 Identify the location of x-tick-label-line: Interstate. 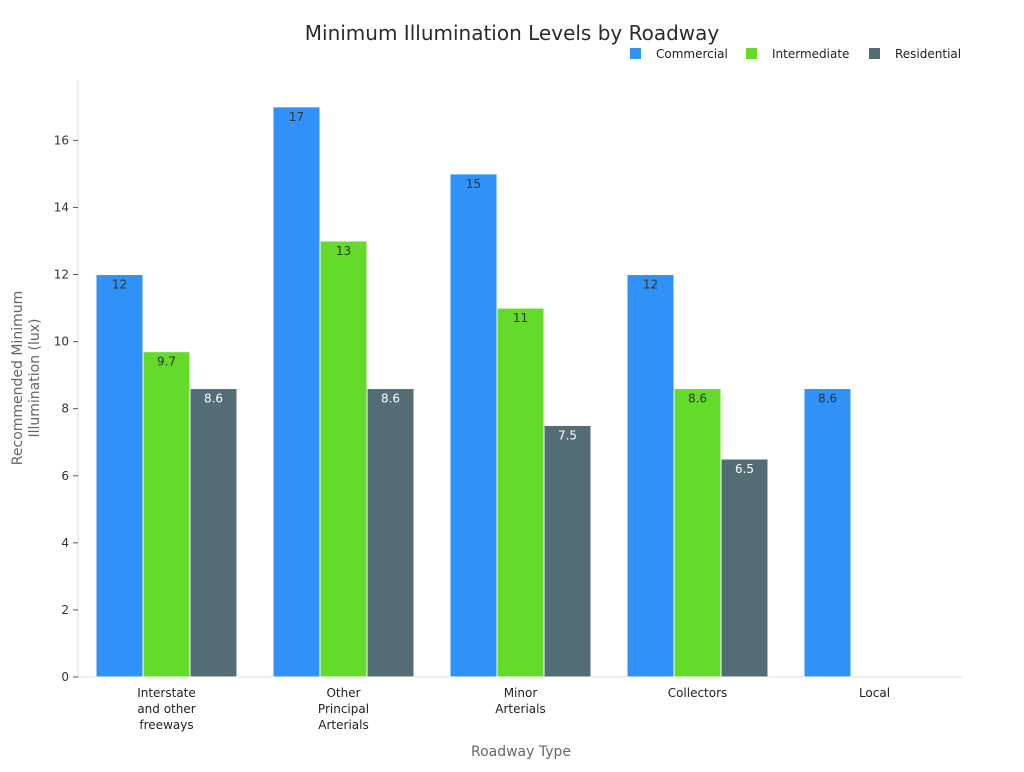
(166, 693).